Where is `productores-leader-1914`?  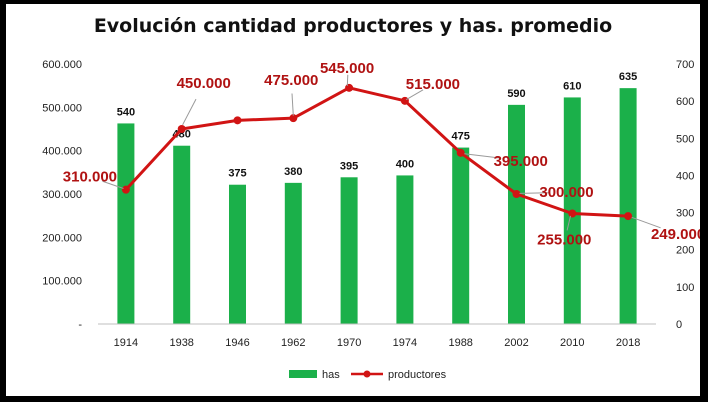 productores-leader-1914 is located at coordinates (113, 184).